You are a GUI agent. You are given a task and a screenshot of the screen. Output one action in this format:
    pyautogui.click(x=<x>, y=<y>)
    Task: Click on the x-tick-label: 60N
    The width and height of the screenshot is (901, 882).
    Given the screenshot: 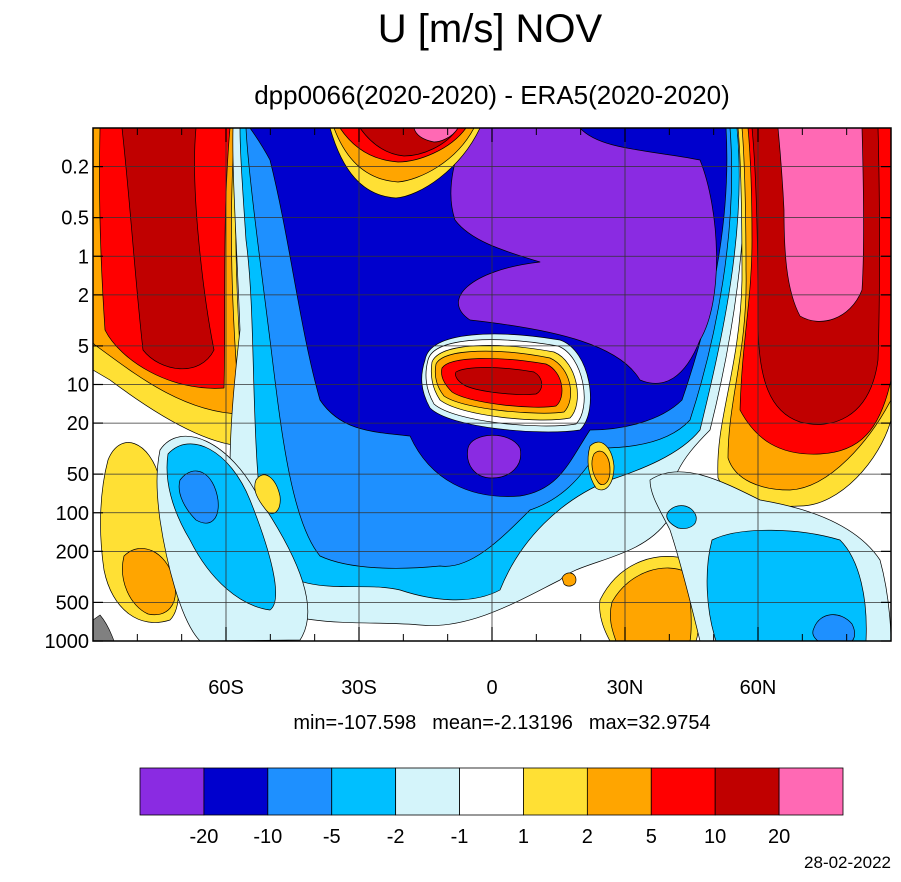 What is the action you would take?
    pyautogui.click(x=758, y=688)
    